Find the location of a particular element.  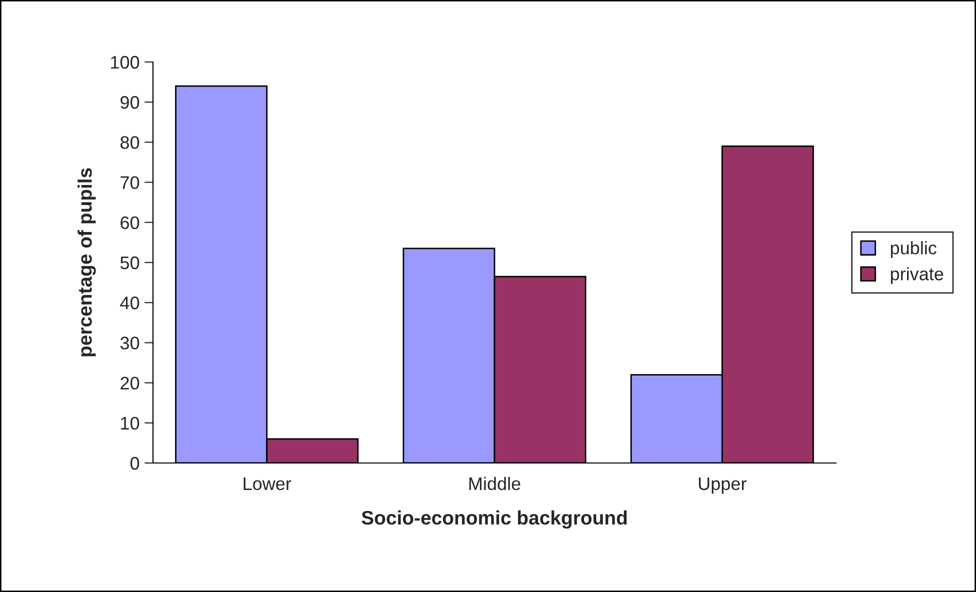

y-tick-label: 30 is located at coordinates (130, 343).